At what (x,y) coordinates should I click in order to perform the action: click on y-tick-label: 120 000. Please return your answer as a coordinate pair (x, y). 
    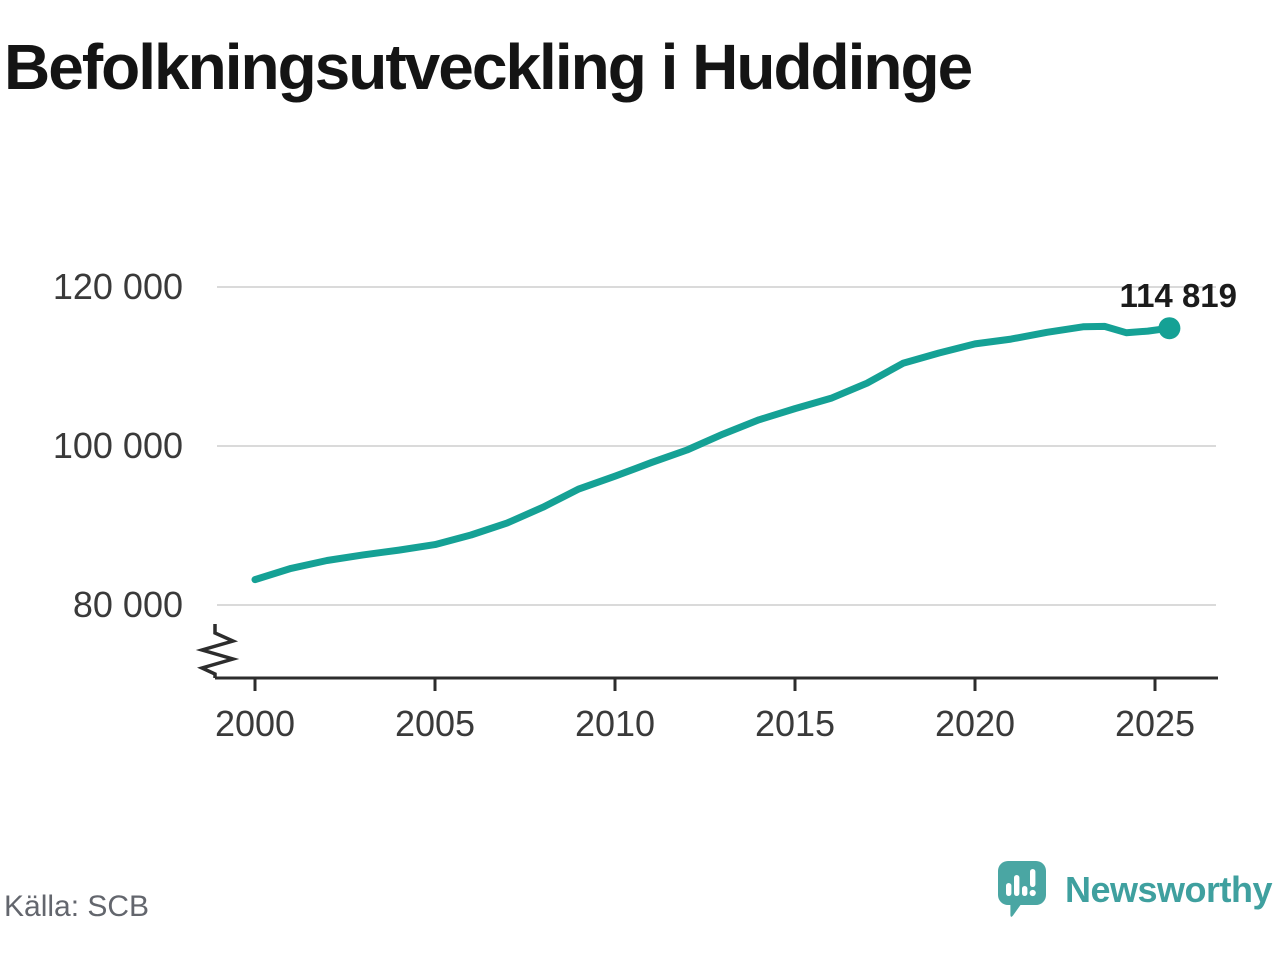
    Looking at the image, I should click on (118, 286).